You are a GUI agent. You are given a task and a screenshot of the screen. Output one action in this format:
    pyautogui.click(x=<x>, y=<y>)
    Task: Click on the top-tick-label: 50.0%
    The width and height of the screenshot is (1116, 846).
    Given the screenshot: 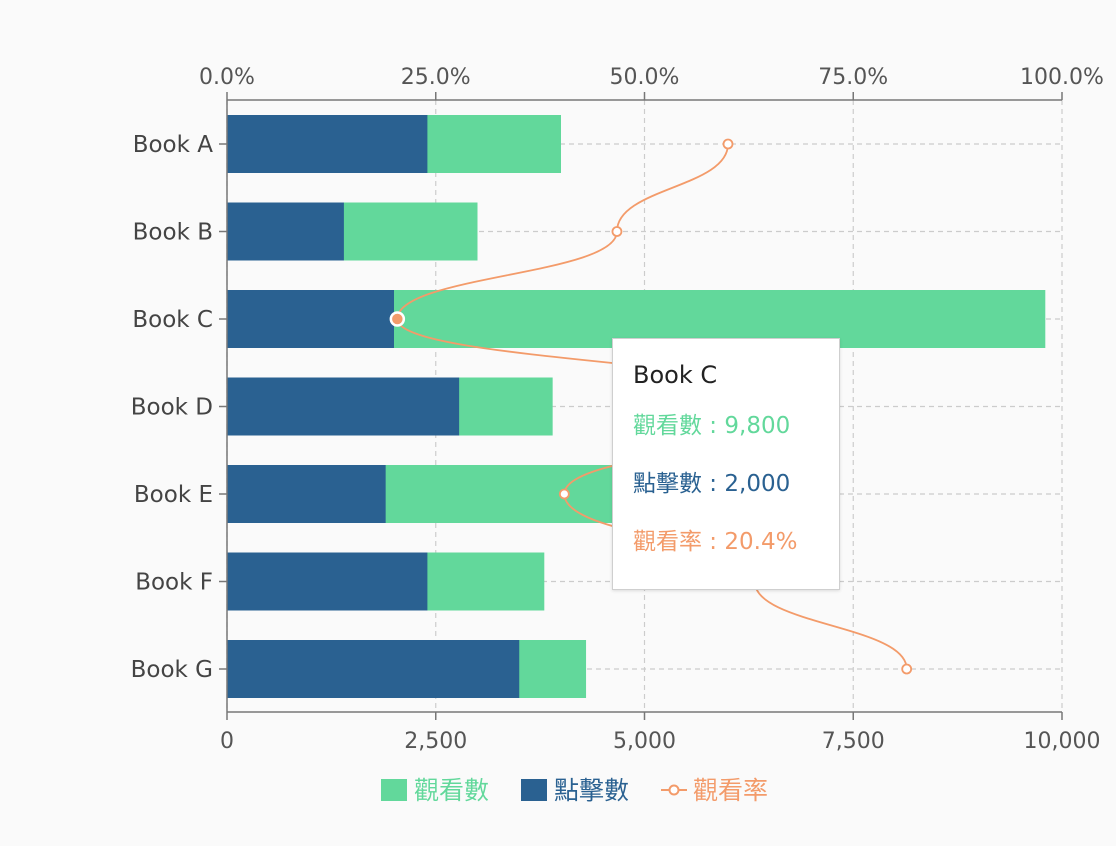 What is the action you would take?
    pyautogui.click(x=645, y=77)
    